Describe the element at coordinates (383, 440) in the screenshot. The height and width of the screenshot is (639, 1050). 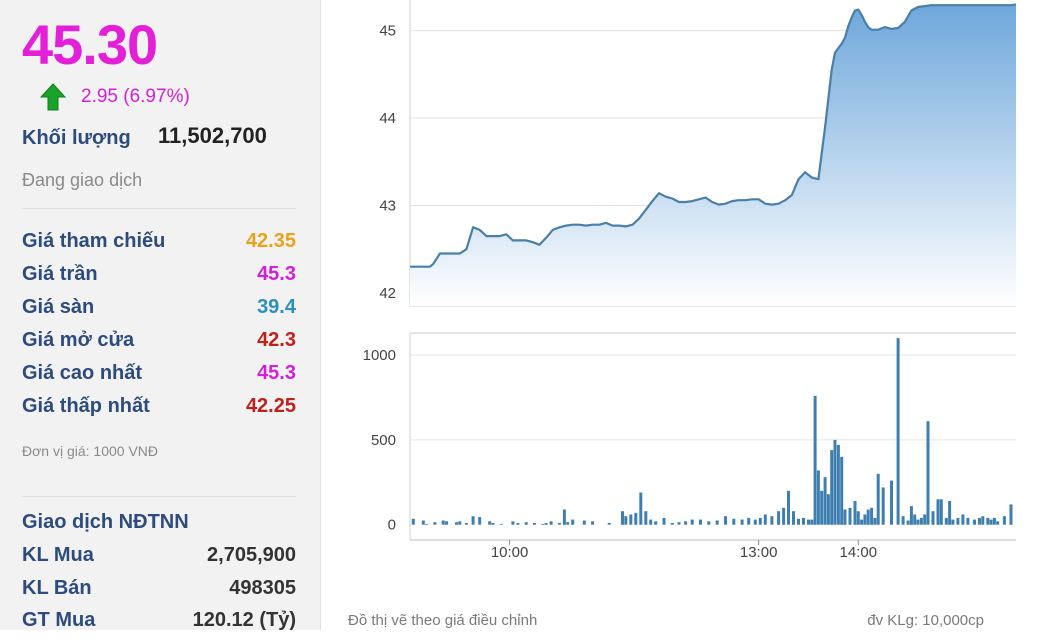
I see `volume-y-tick-label: 500` at that location.